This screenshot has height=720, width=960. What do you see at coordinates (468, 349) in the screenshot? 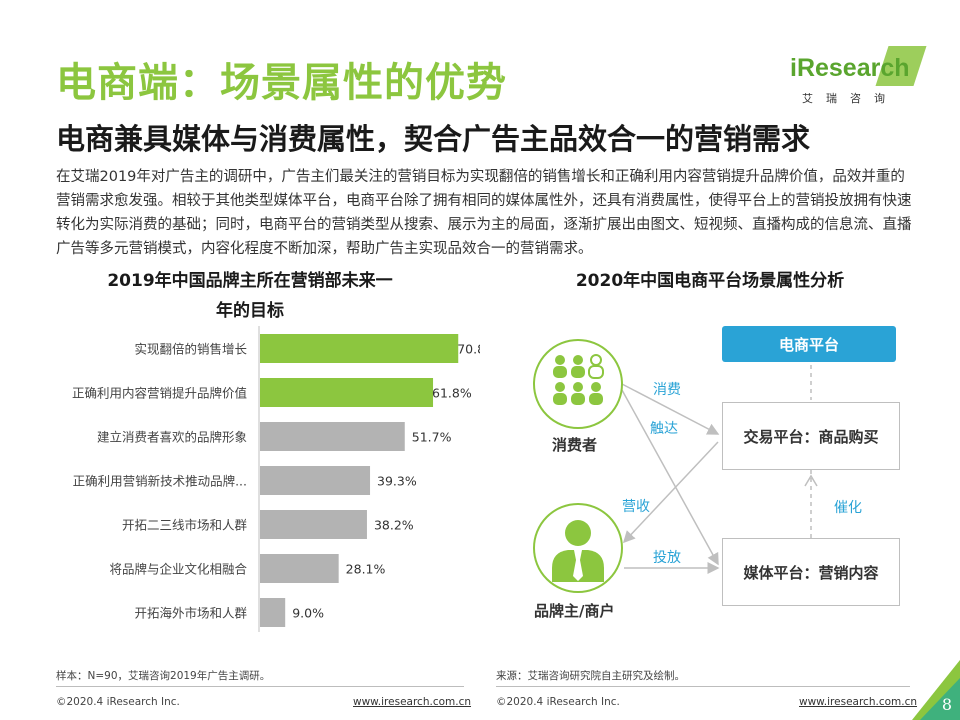
I see `value-label: 70.8%` at bounding box center [468, 349].